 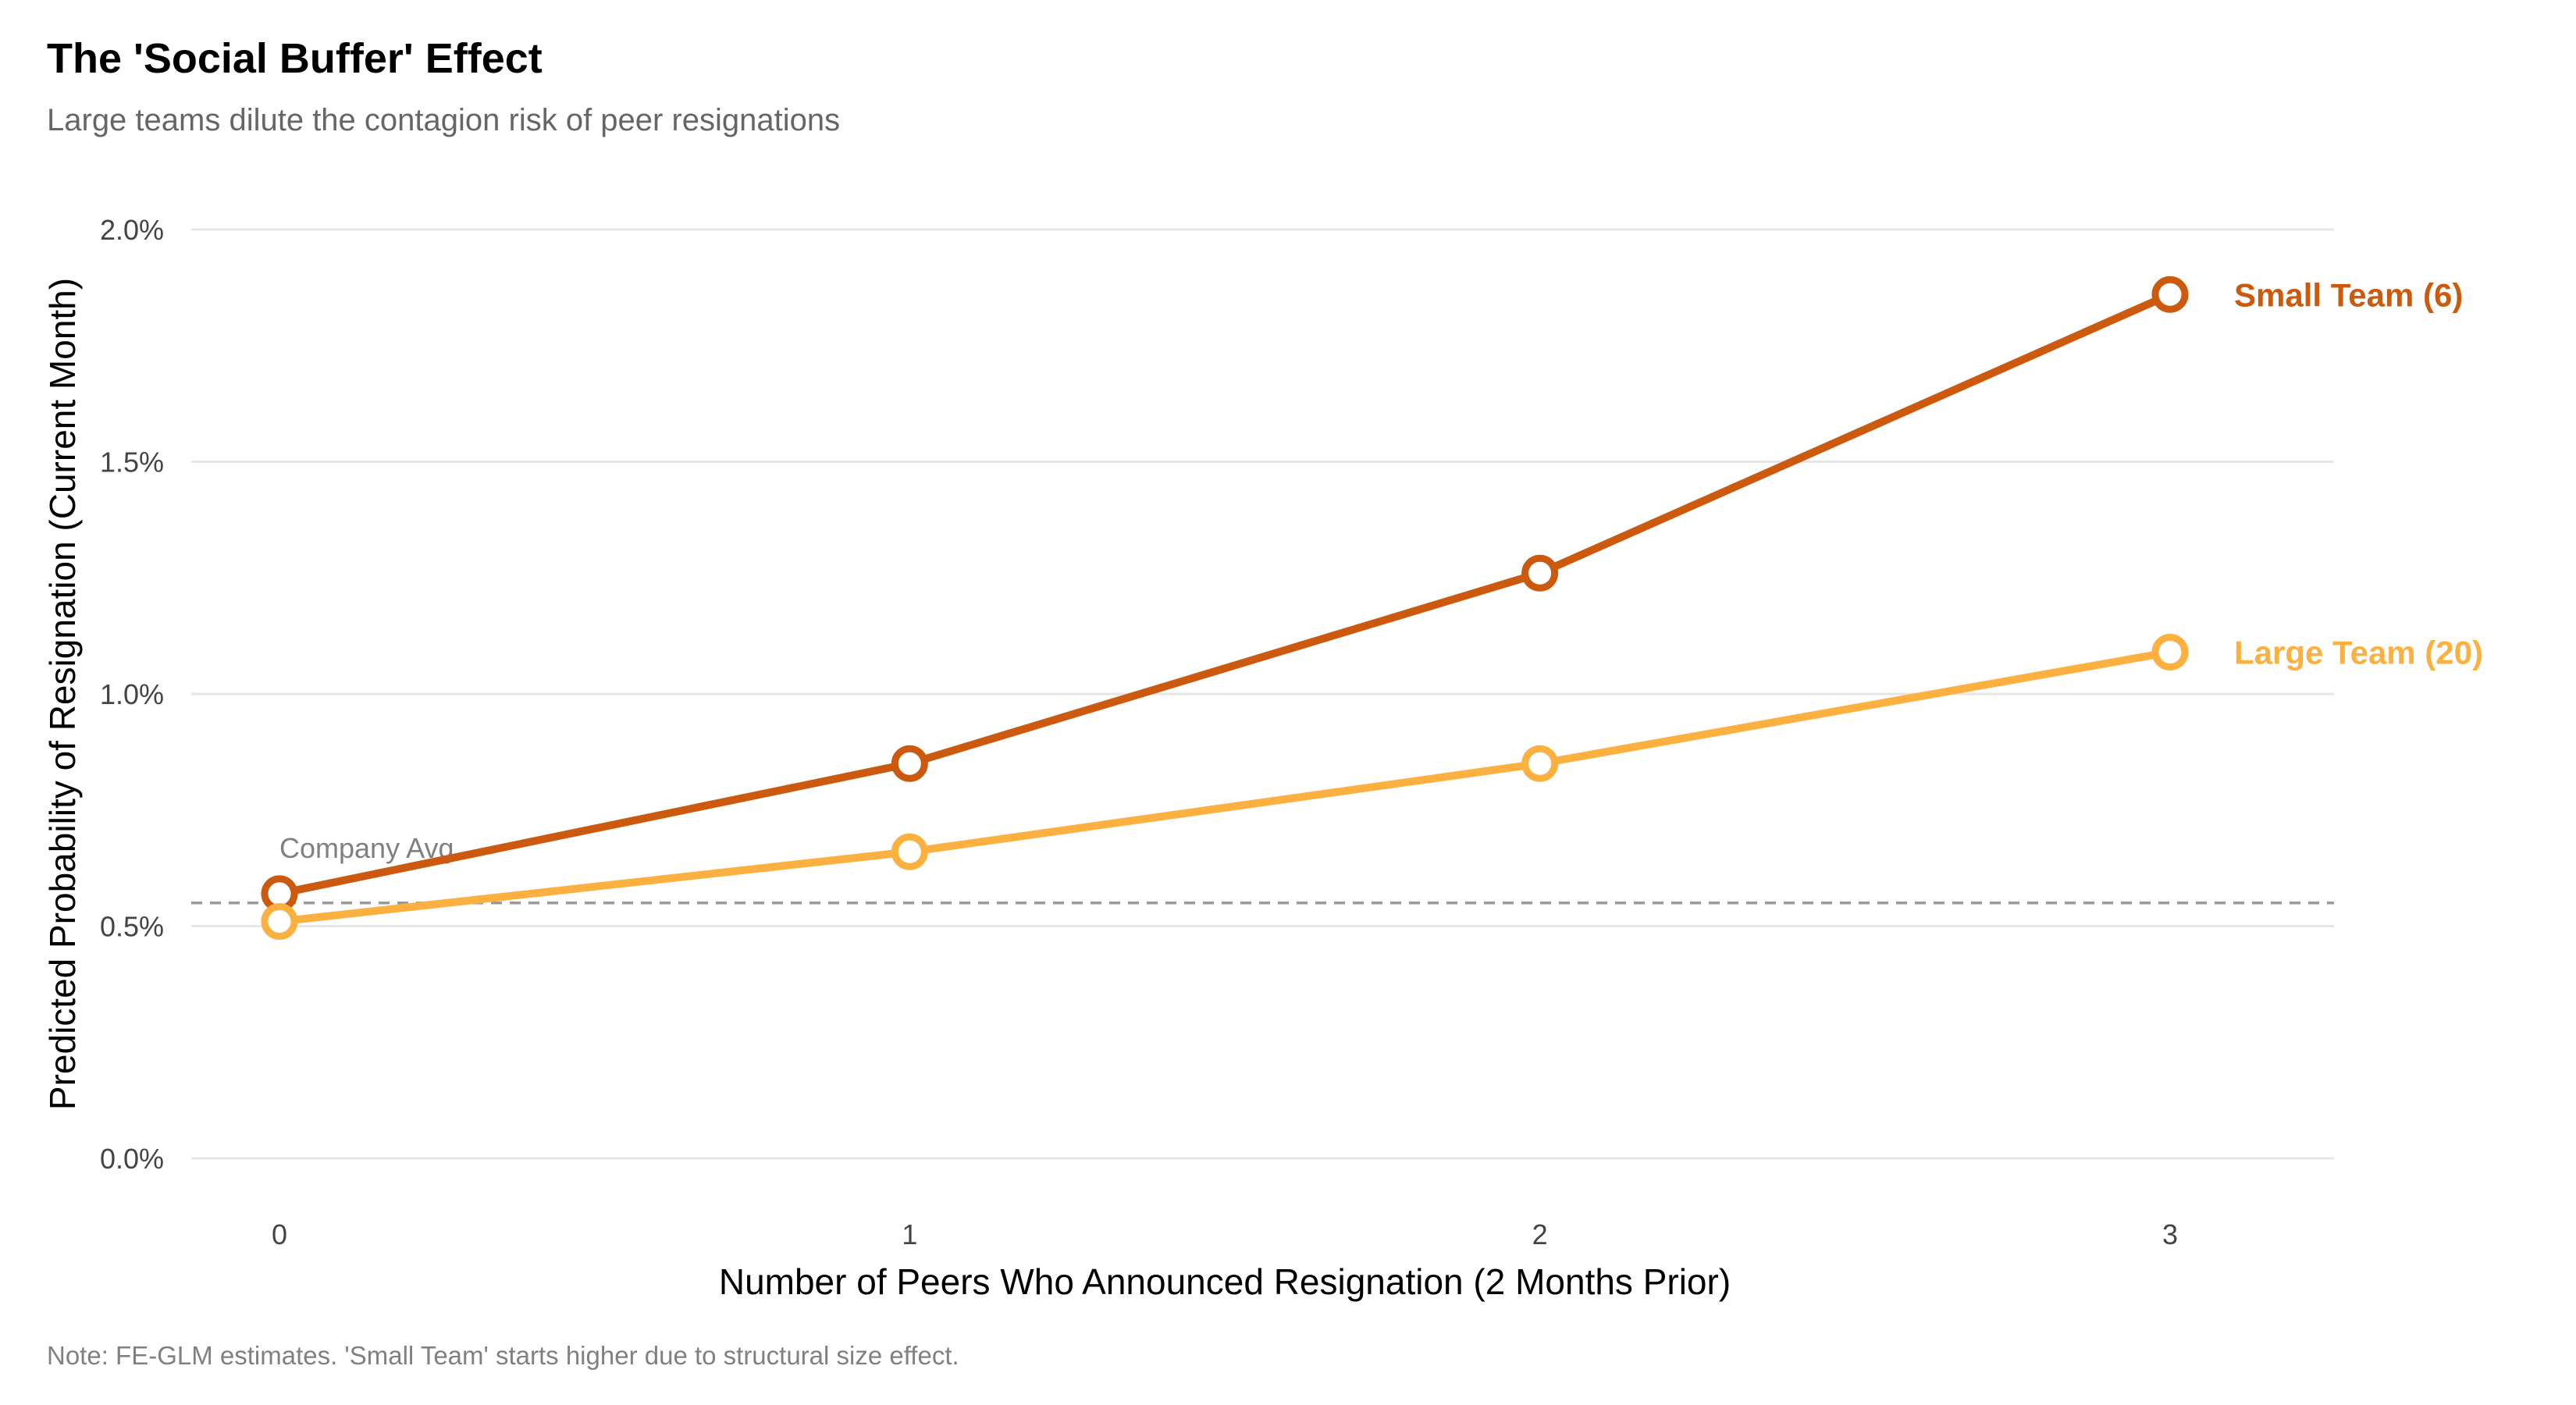 I want to click on y-tick-label: 1.5%, so click(x=132, y=462).